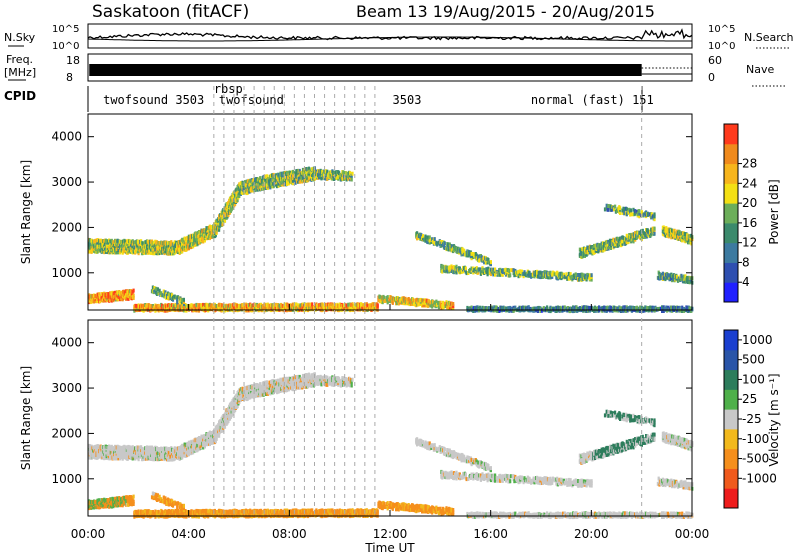  I want to click on noise-panel-frame, so click(390, 36).